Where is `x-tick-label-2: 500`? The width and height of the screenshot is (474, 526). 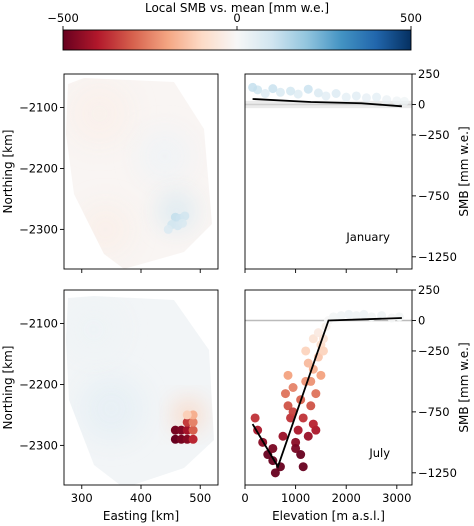
x-tick-label-2: 500 is located at coordinates (200, 498).